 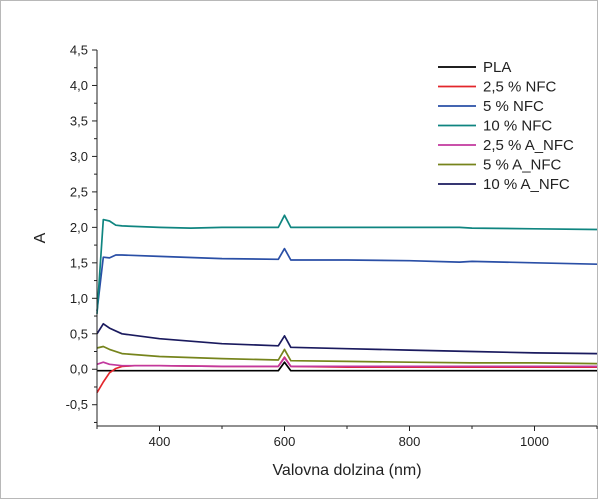 What do you see at coordinates (79, 85) in the screenshot?
I see `y-tick-label: 4,0` at bounding box center [79, 85].